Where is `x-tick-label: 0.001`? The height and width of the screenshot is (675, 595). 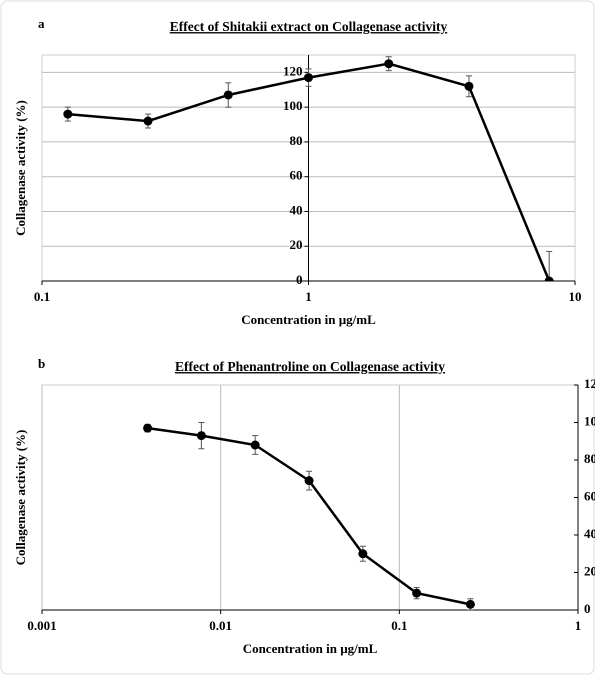 x-tick-label: 0.001 is located at coordinates (41, 625).